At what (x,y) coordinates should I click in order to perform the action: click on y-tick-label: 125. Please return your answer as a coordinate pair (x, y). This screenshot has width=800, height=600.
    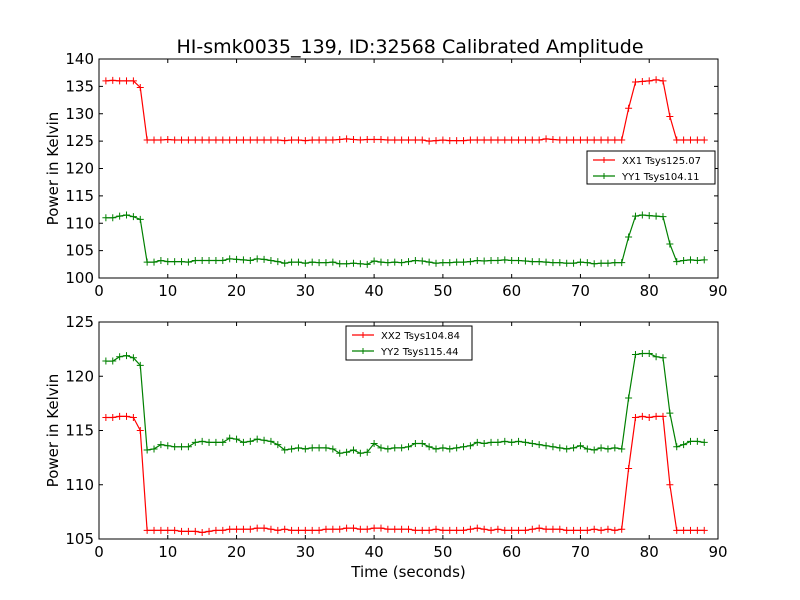
    Looking at the image, I should click on (79, 141).